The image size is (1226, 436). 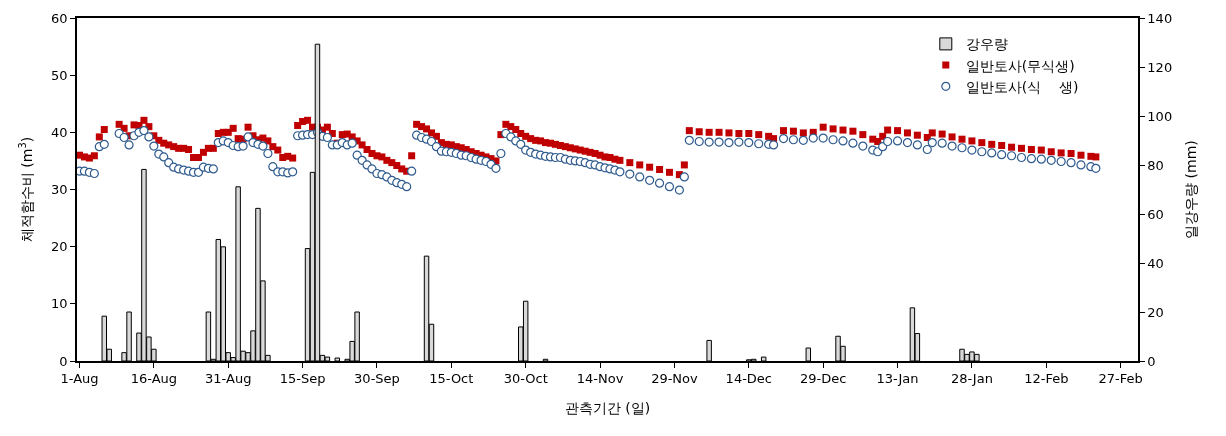 What do you see at coordinates (607, 408) in the screenshot?
I see `x-axis-title: 관측기간 (일)` at bounding box center [607, 408].